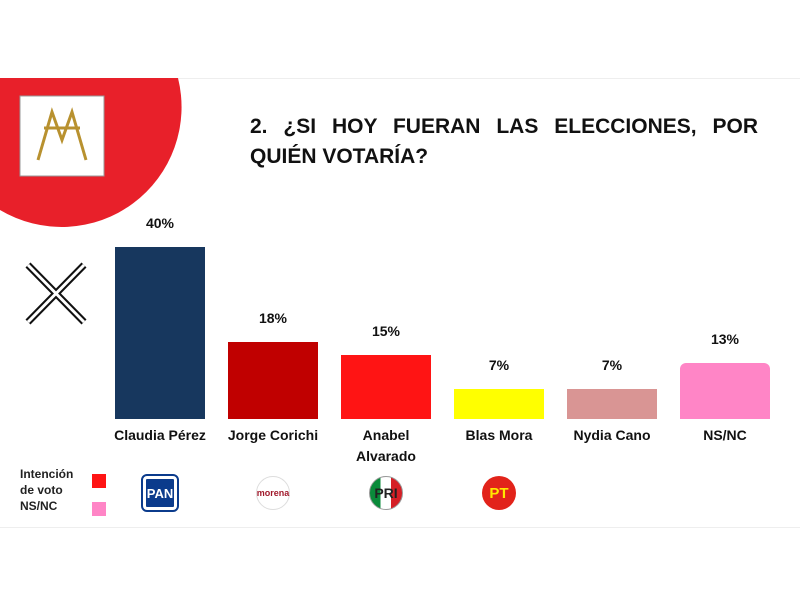 The width and height of the screenshot is (800, 600). I want to click on value-label: 40%, so click(160, 223).